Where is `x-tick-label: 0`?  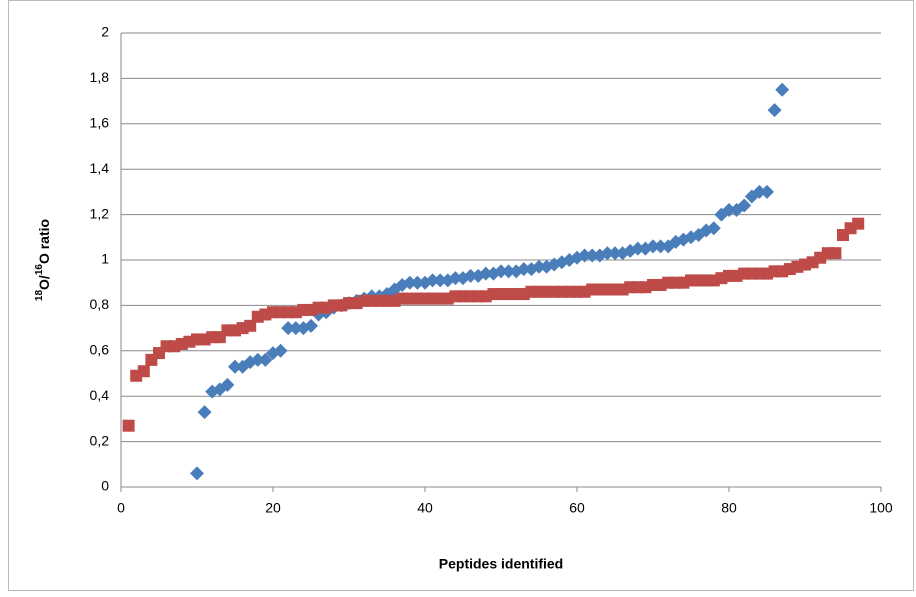
x-tick-label: 0 is located at coordinates (121, 508).